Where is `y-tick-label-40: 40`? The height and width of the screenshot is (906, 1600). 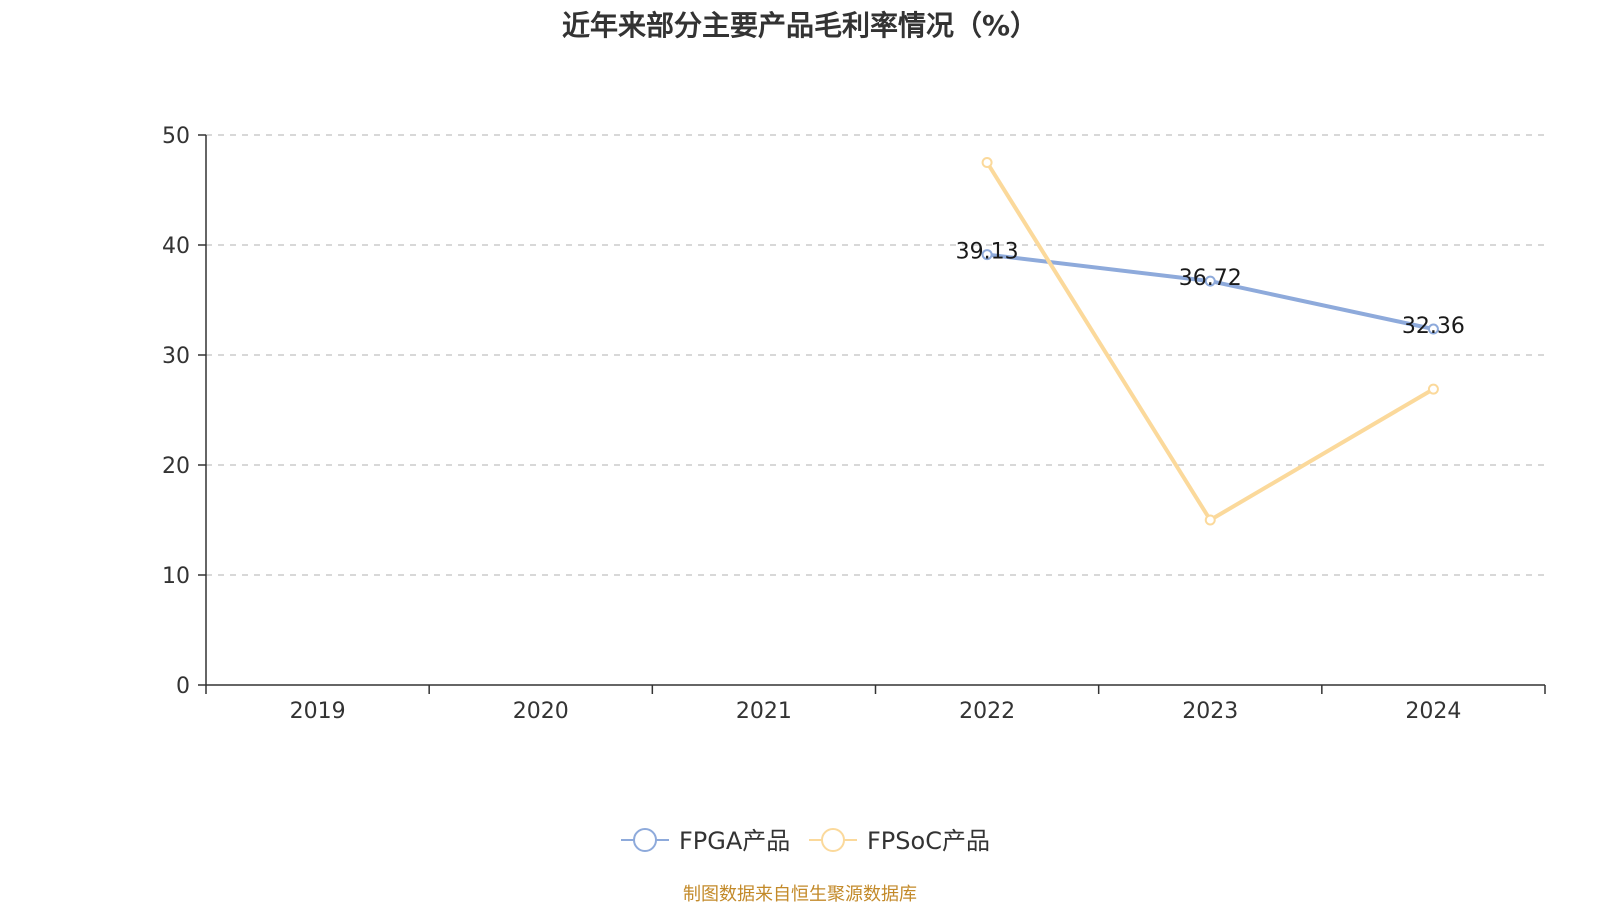
y-tick-label-40: 40 is located at coordinates (176, 246).